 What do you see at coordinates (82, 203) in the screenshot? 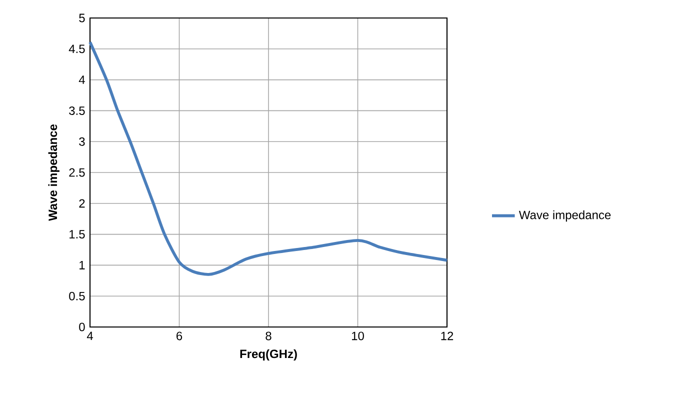
I see `y-tick-label: 2` at bounding box center [82, 203].